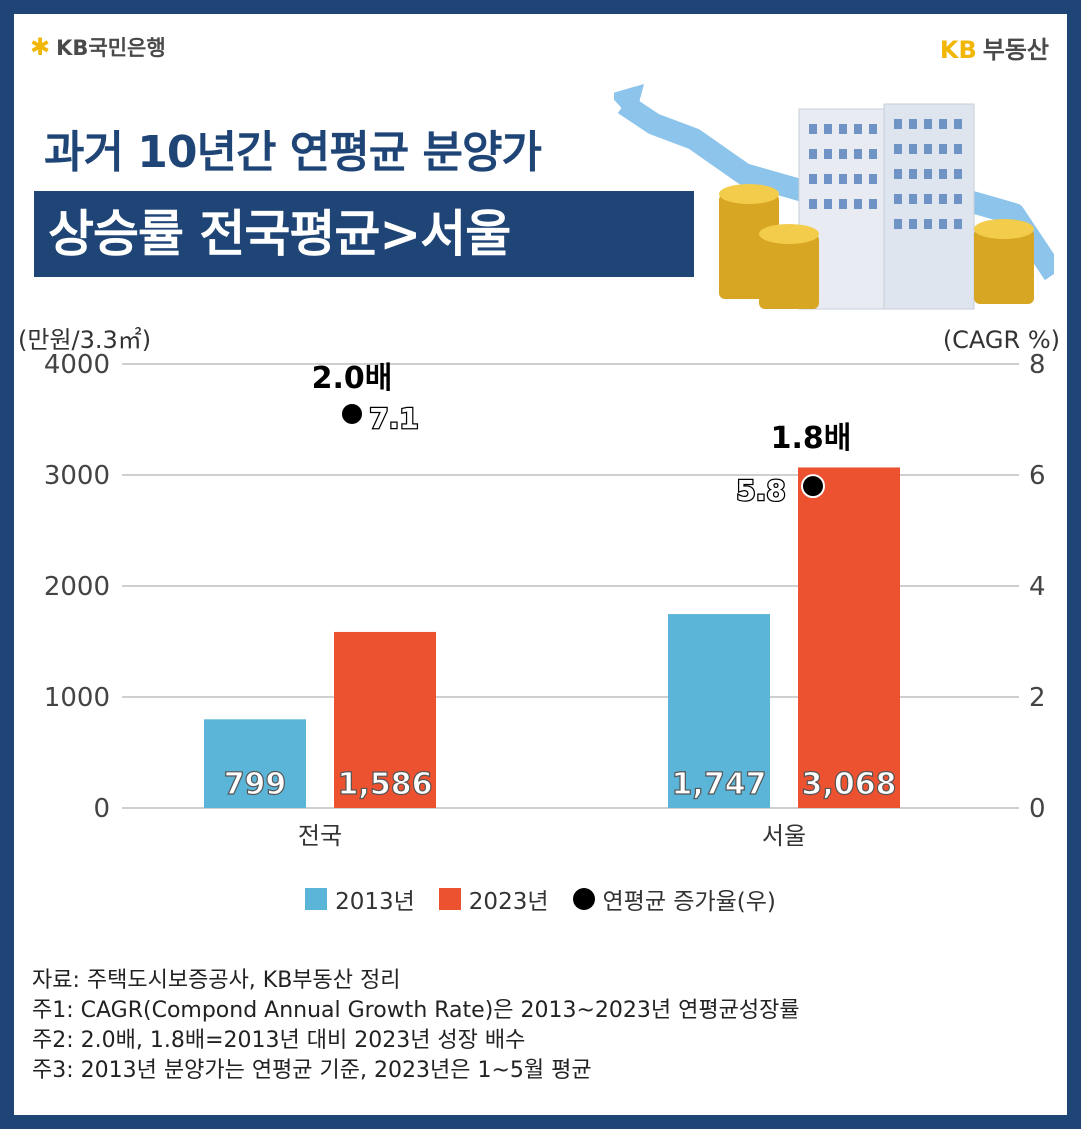  I want to click on bar-2023년-서울, so click(849, 637).